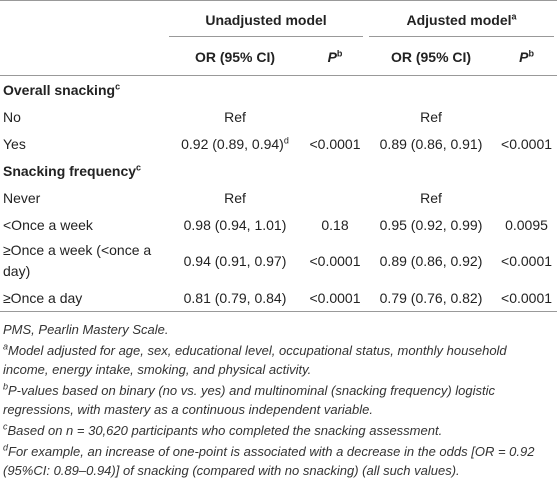 Image resolution: width=557 pixels, height=499 pixels. I want to click on data-cell: 0.95 (0.92, 0.99), so click(431, 224).